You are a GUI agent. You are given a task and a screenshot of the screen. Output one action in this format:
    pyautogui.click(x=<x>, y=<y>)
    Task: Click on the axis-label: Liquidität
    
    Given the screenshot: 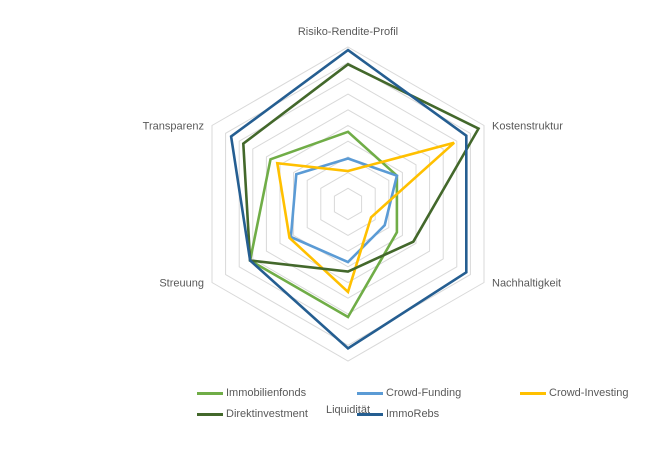 What is the action you would take?
    pyautogui.click(x=348, y=410)
    